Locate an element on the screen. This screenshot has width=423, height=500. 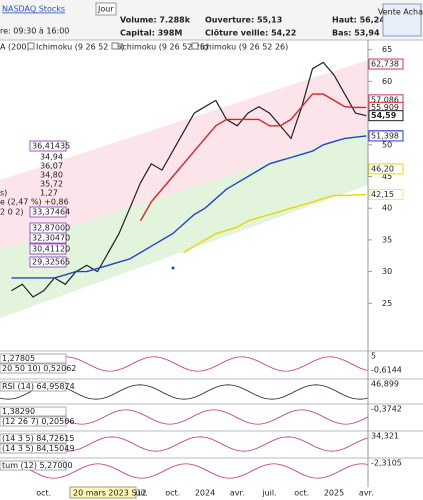
indicator-axis-label: 34,321 is located at coordinates (385, 436).